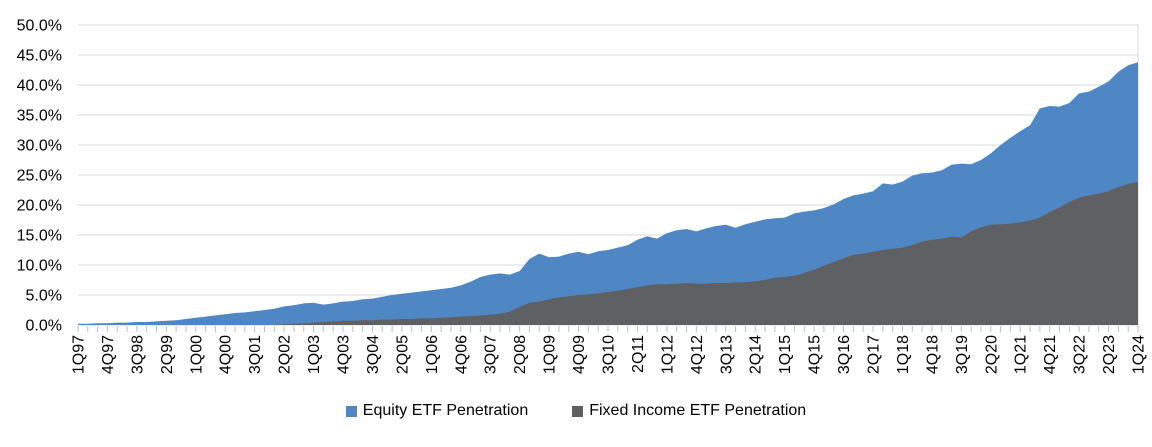  What do you see at coordinates (874, 354) in the screenshot?
I see `x-axis-label: 2Q17` at bounding box center [874, 354].